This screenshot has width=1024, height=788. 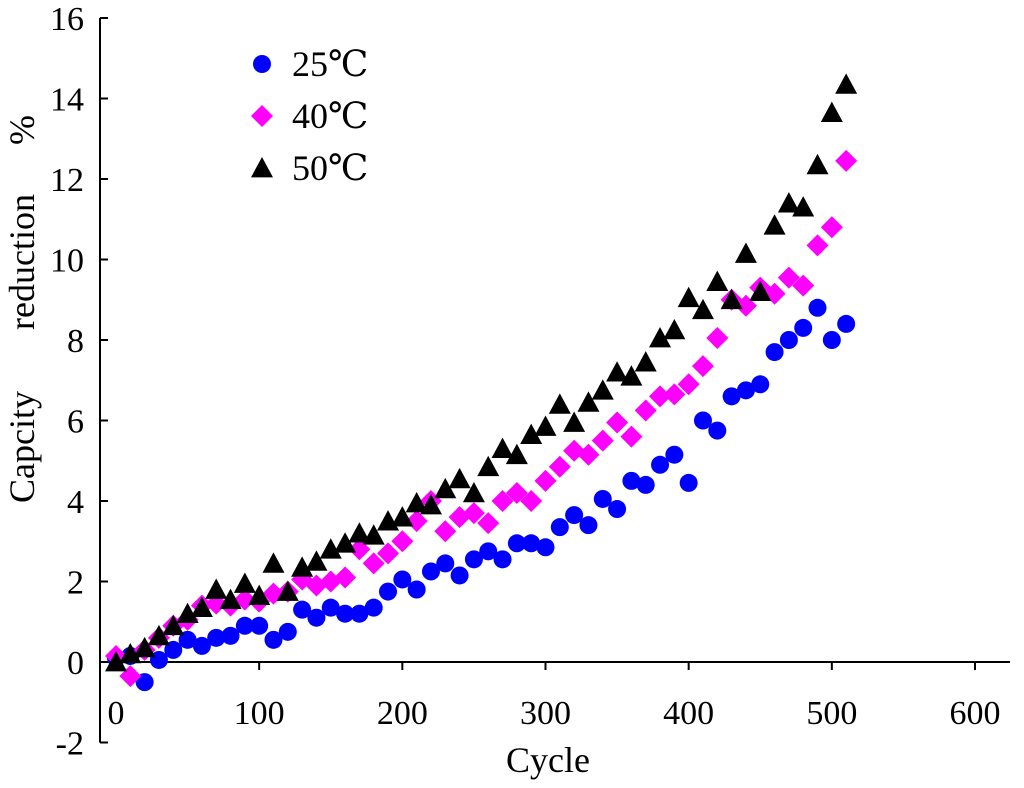 I want to click on y-axis-title-part-3: %, so click(x=22, y=130).